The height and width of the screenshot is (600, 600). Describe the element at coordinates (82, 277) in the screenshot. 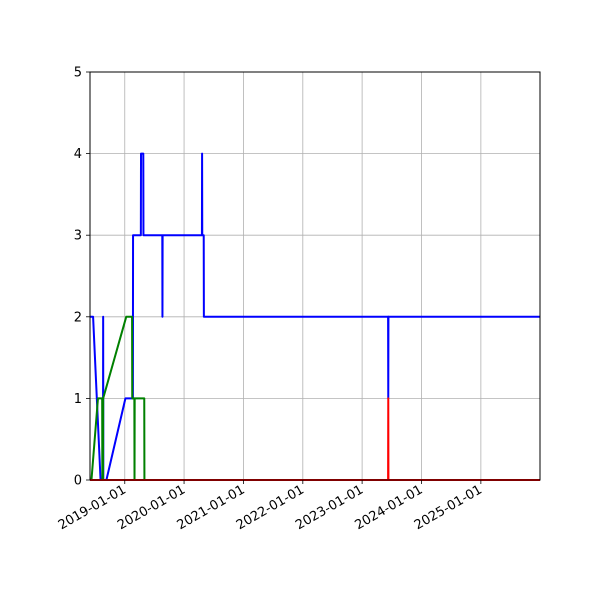

I see `y-axis: 0 1 2 3 4 5` at that location.